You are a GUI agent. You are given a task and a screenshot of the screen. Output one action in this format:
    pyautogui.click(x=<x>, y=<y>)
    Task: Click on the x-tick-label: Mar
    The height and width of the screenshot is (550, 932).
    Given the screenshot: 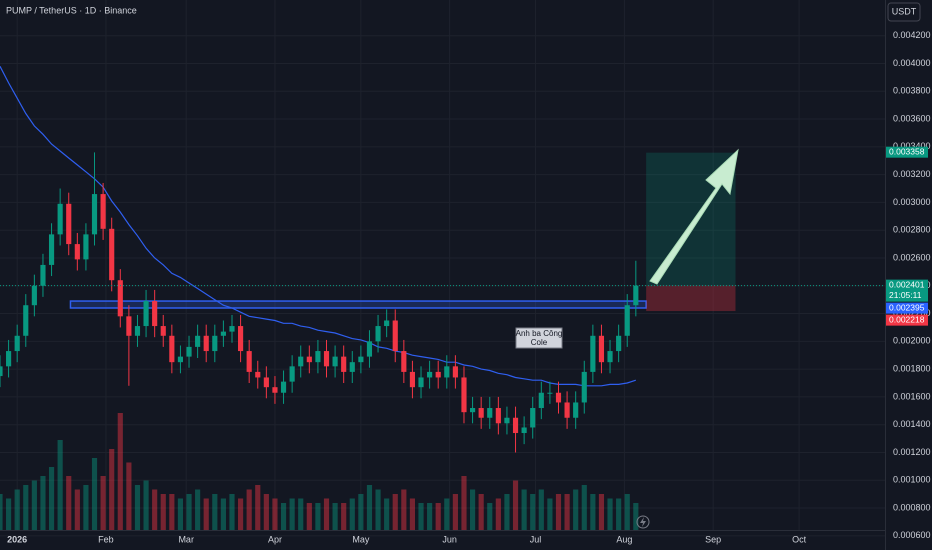 What is the action you would take?
    pyautogui.click(x=186, y=539)
    